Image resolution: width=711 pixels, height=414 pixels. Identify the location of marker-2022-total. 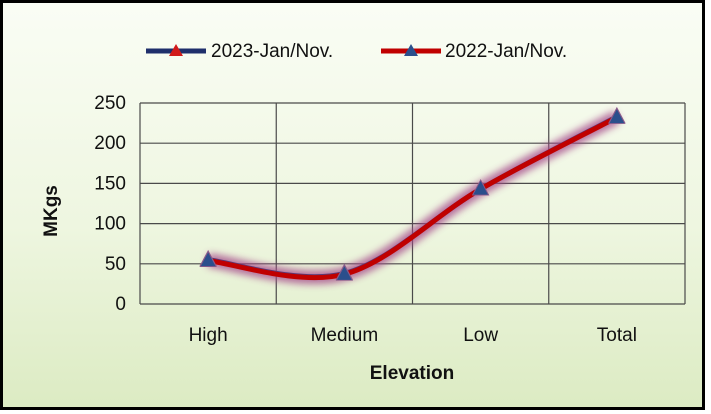
(617, 115).